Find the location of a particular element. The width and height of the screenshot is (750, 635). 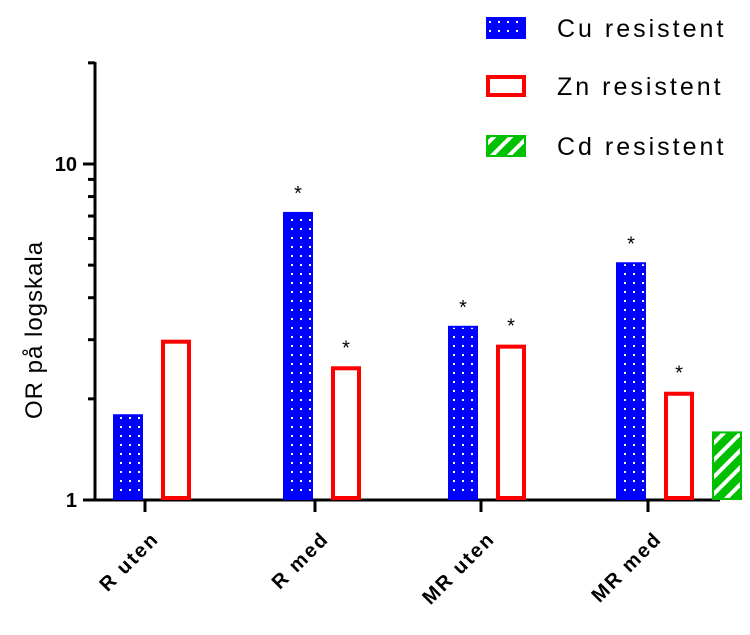

legend-swatch-stripes is located at coordinates (506, 146).